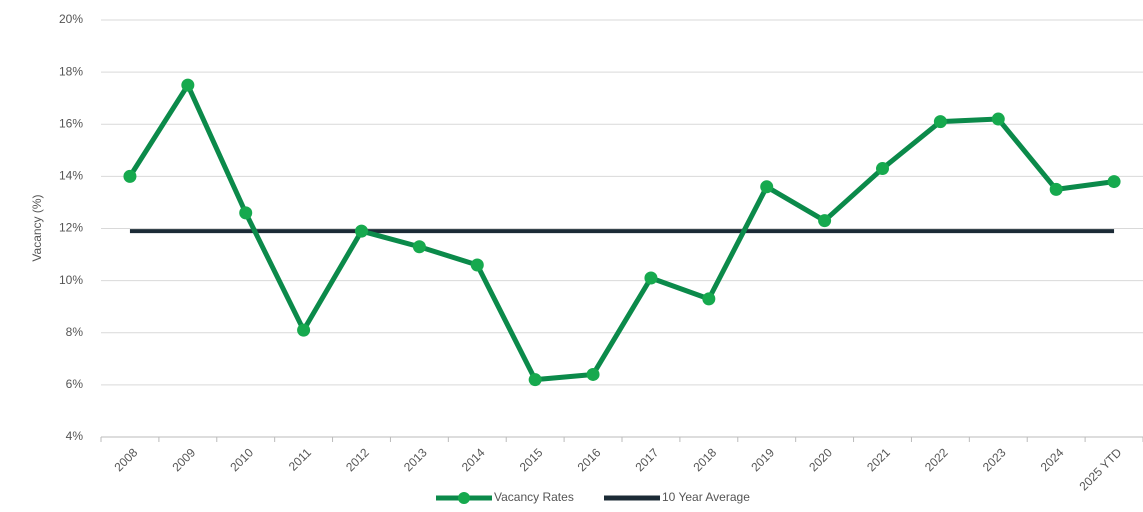 The height and width of the screenshot is (512, 1143). I want to click on x-tick-label: 2009, so click(183, 459).